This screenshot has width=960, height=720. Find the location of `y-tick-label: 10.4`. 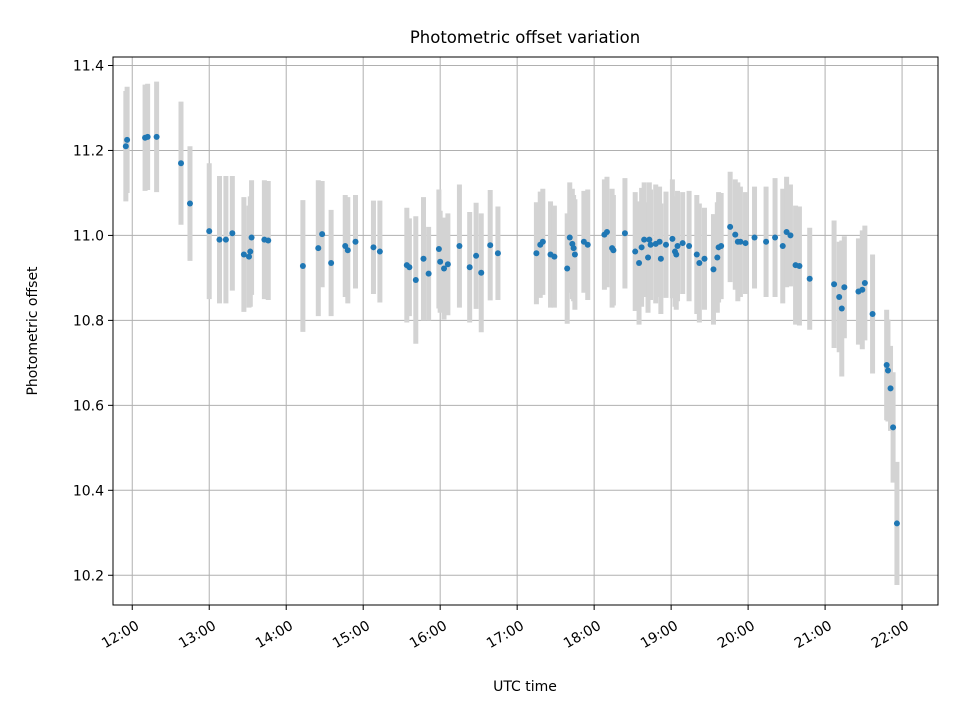

y-tick-label: 10.4 is located at coordinates (88, 491).